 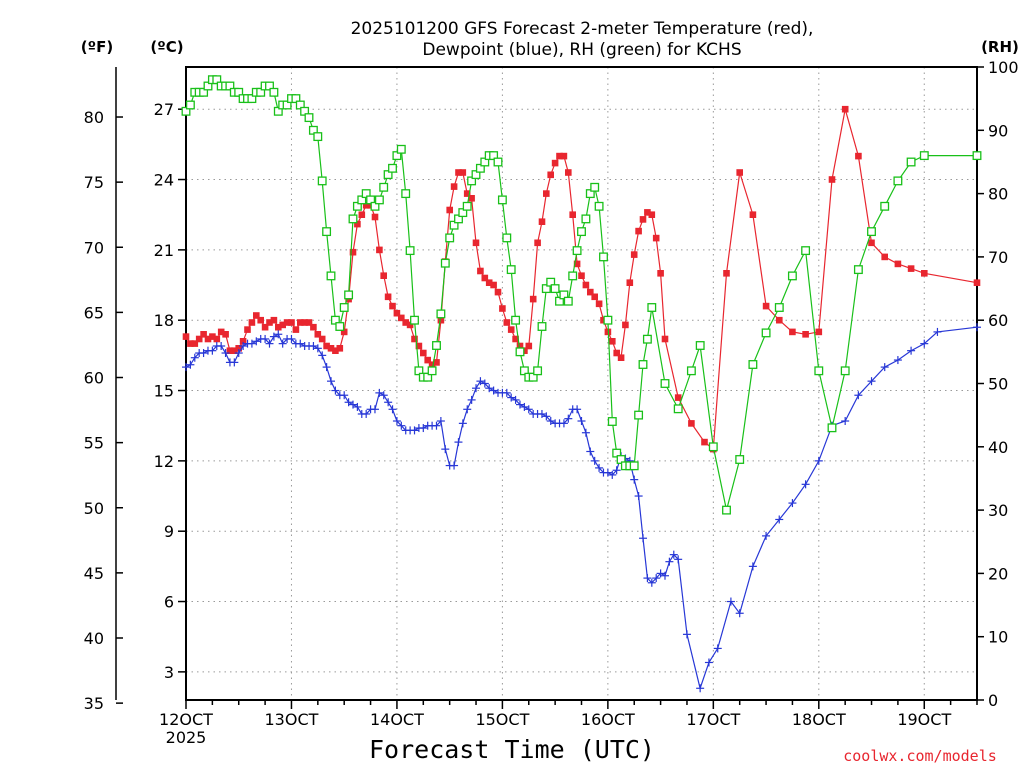 I want to click on rh-tick-label: 50, so click(x=998, y=384).